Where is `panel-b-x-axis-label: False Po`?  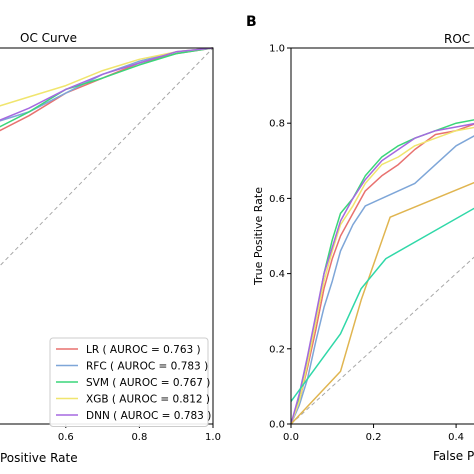
panel-b-x-axis-label: False Po is located at coordinates (453, 456).